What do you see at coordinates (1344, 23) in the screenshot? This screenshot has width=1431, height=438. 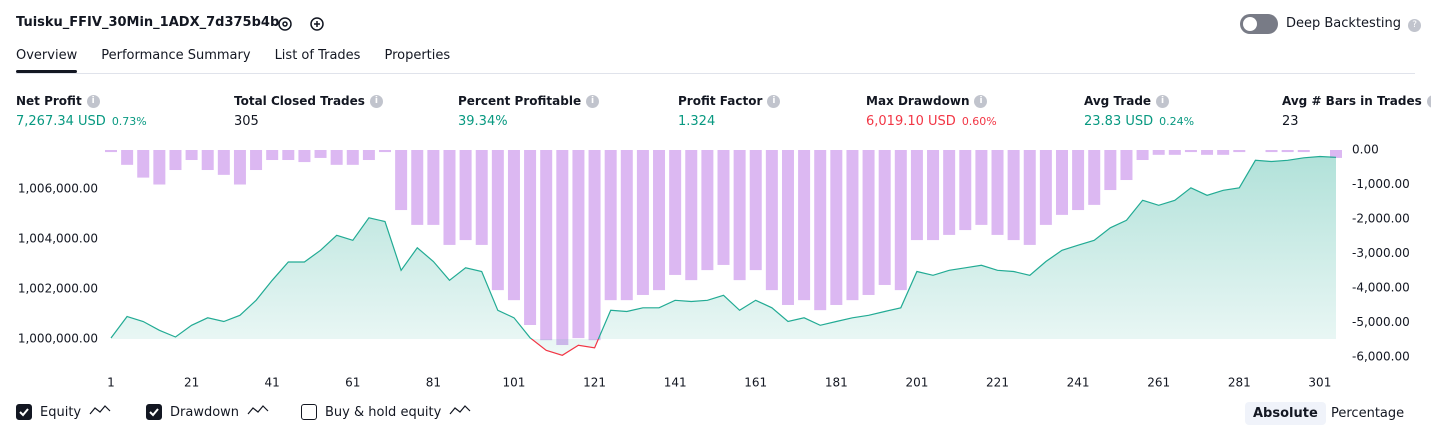 I see `toggle-text: Deep Backtesting` at bounding box center [1344, 23].